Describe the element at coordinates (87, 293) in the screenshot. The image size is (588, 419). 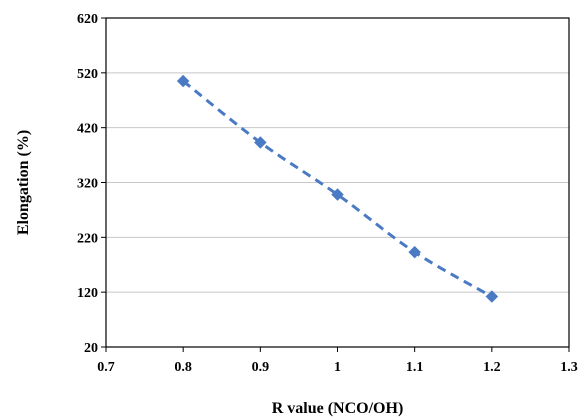
I see `y-tick-label: 120` at that location.